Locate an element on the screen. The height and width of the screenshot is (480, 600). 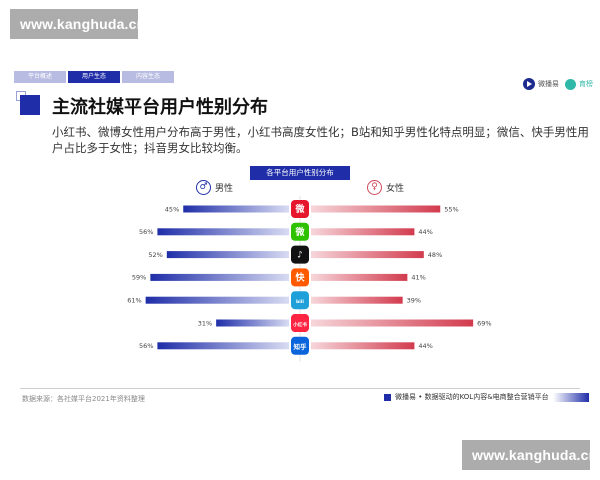
value-label-female-2: 48% is located at coordinates (435, 255).